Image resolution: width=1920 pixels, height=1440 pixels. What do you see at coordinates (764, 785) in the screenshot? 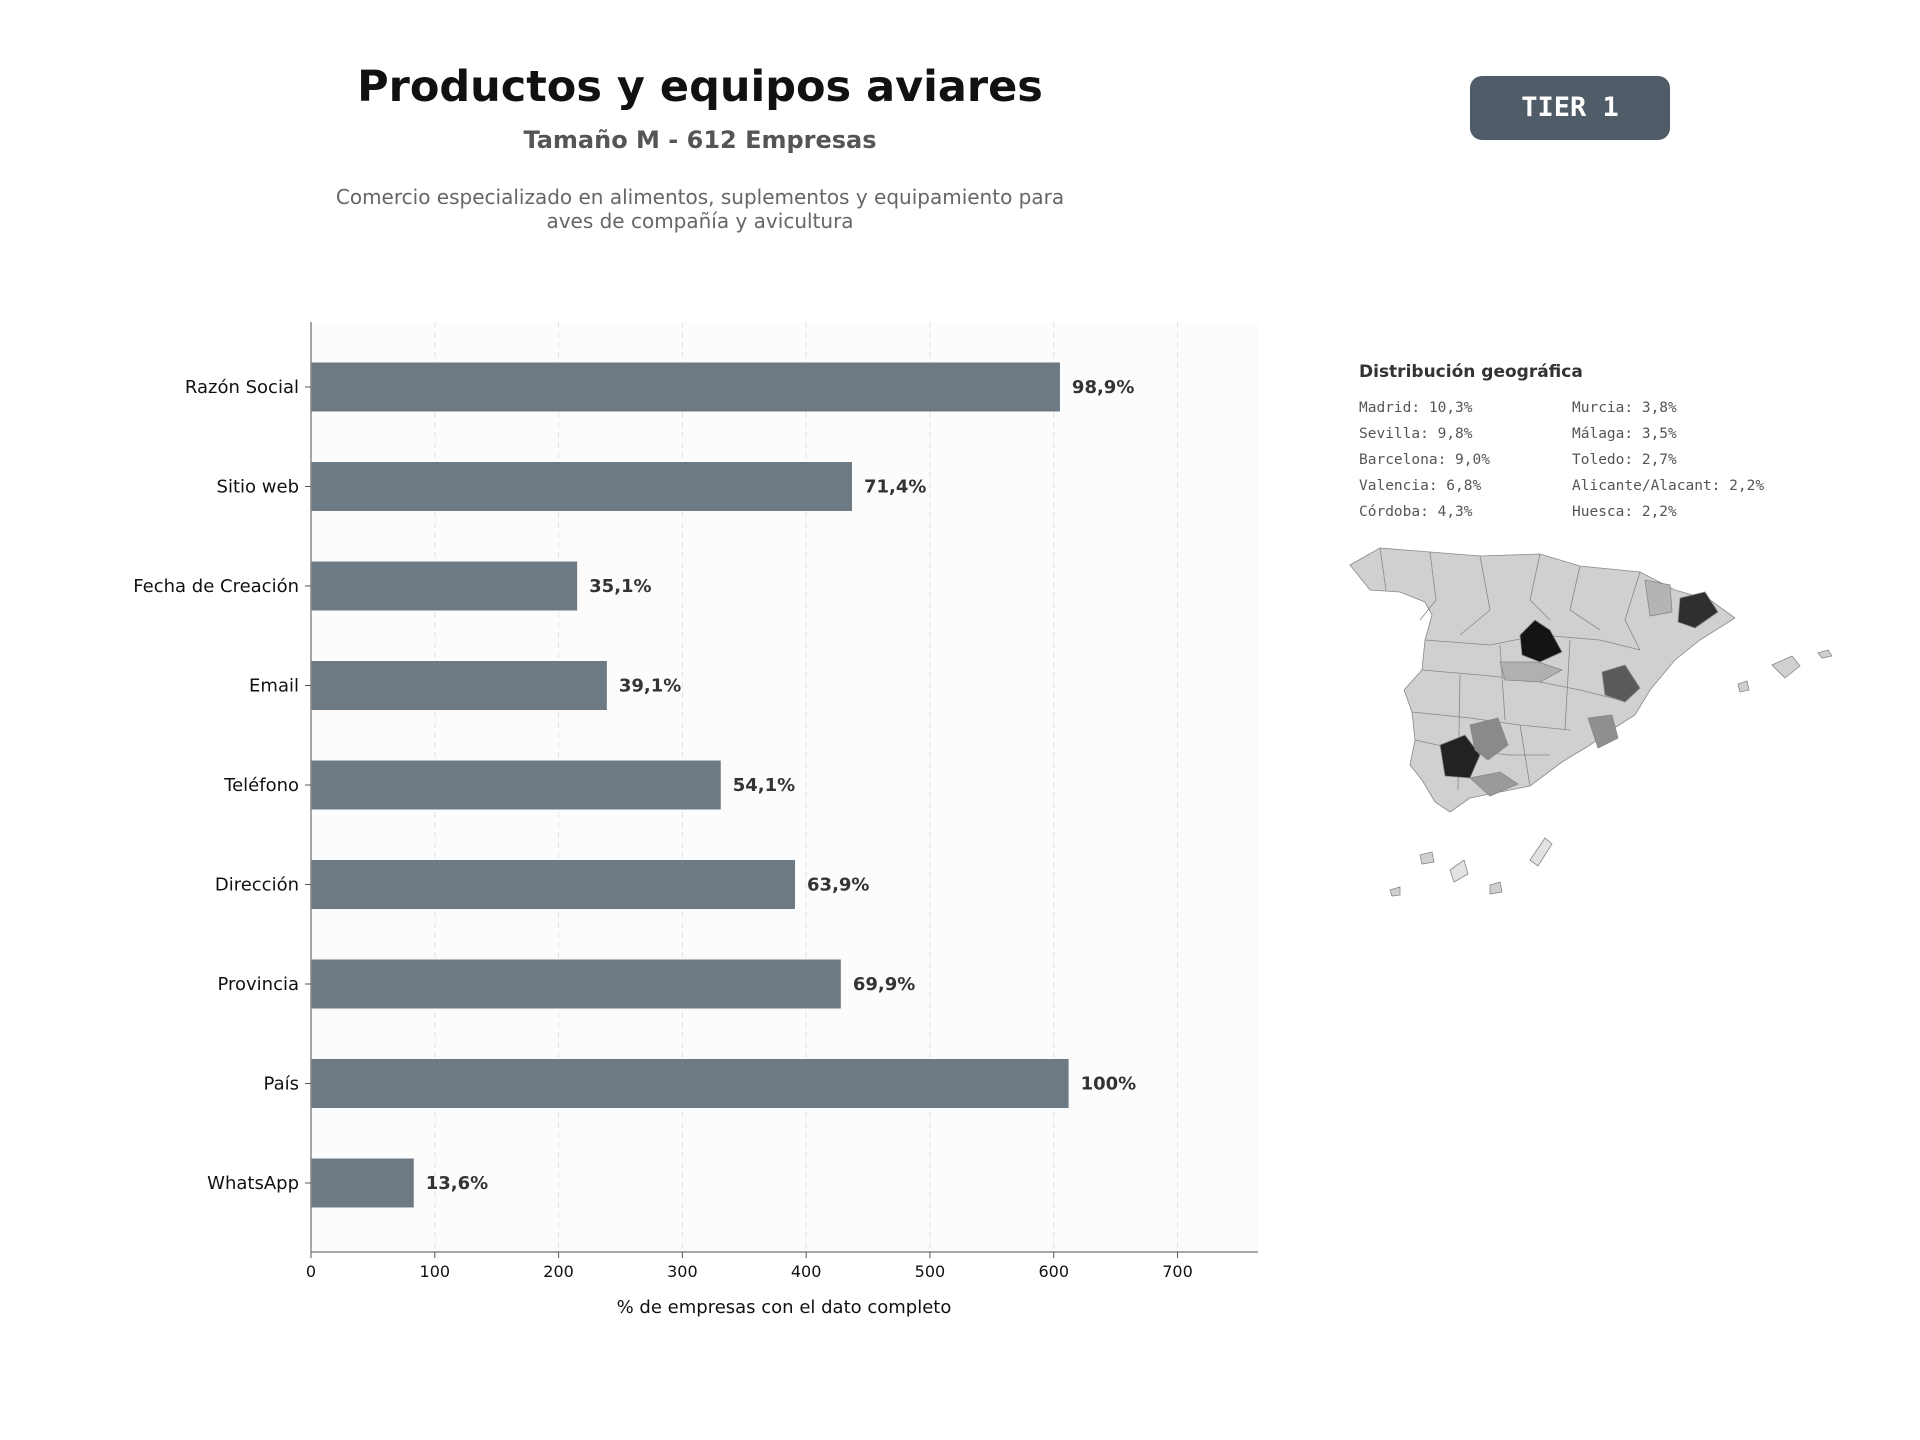
I see `data-label: 54,1%` at bounding box center [764, 785].